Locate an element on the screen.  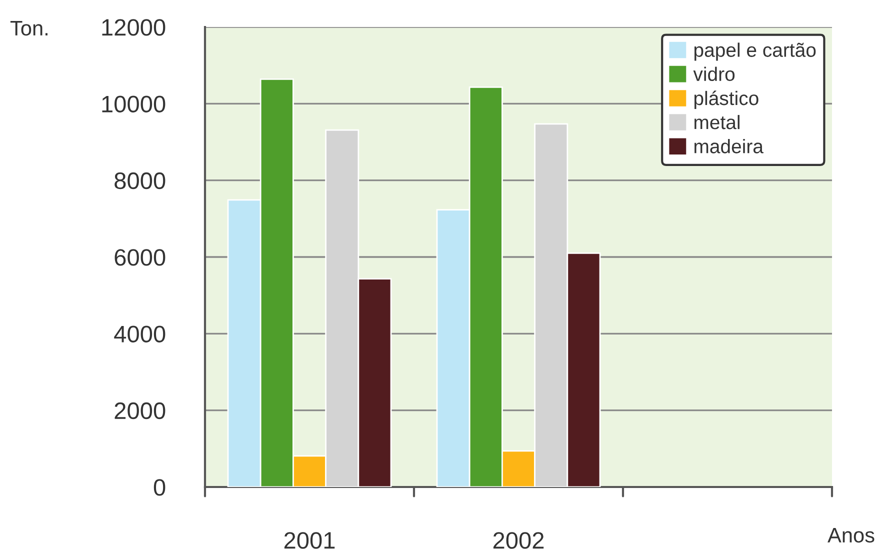
legend-label: metal is located at coordinates (717, 122).